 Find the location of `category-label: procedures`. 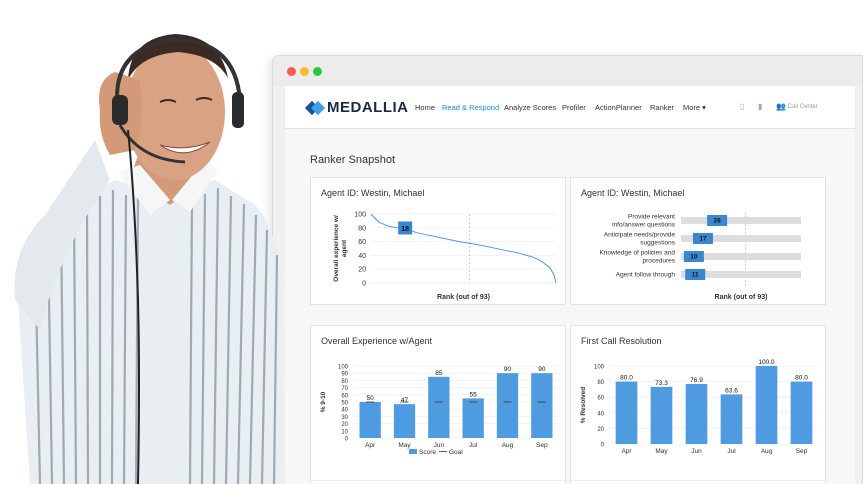

category-label: procedures is located at coordinates (658, 261).